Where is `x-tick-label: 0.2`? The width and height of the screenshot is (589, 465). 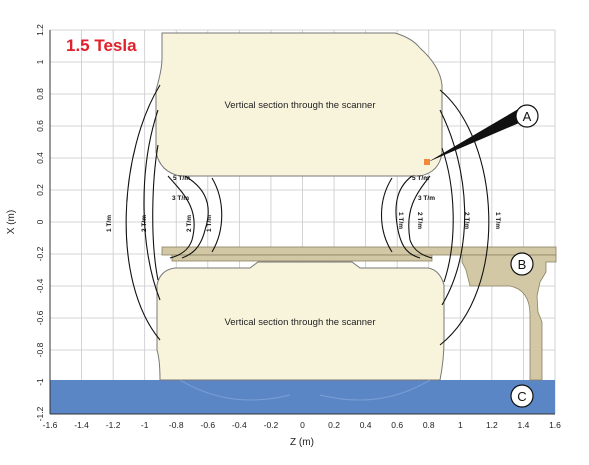 x-tick-label: 0.2 is located at coordinates (334, 425).